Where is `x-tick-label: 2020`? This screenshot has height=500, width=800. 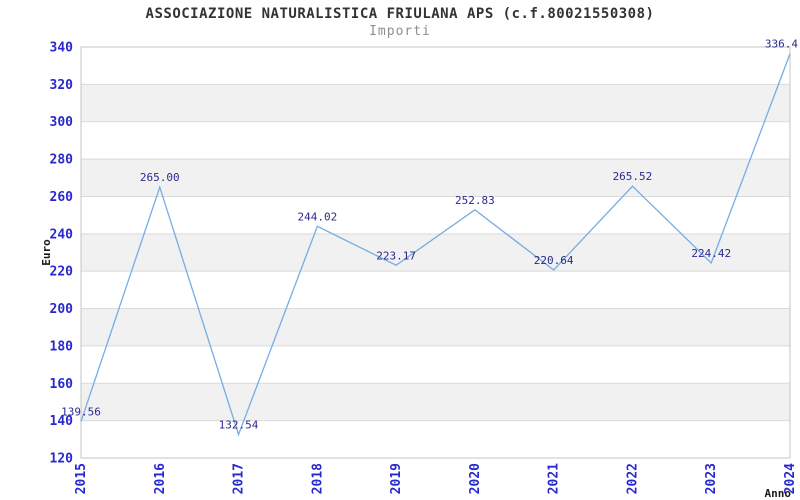
x-tick-label: 2020 is located at coordinates (475, 478).